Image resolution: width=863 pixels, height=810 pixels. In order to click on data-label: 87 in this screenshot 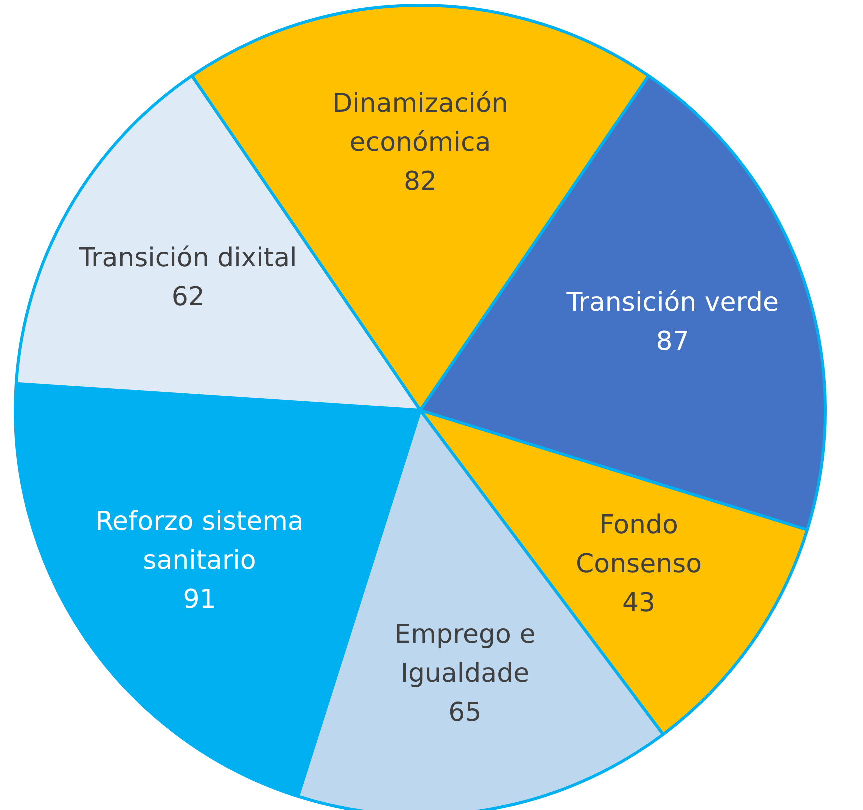, I will do `click(673, 341)`.